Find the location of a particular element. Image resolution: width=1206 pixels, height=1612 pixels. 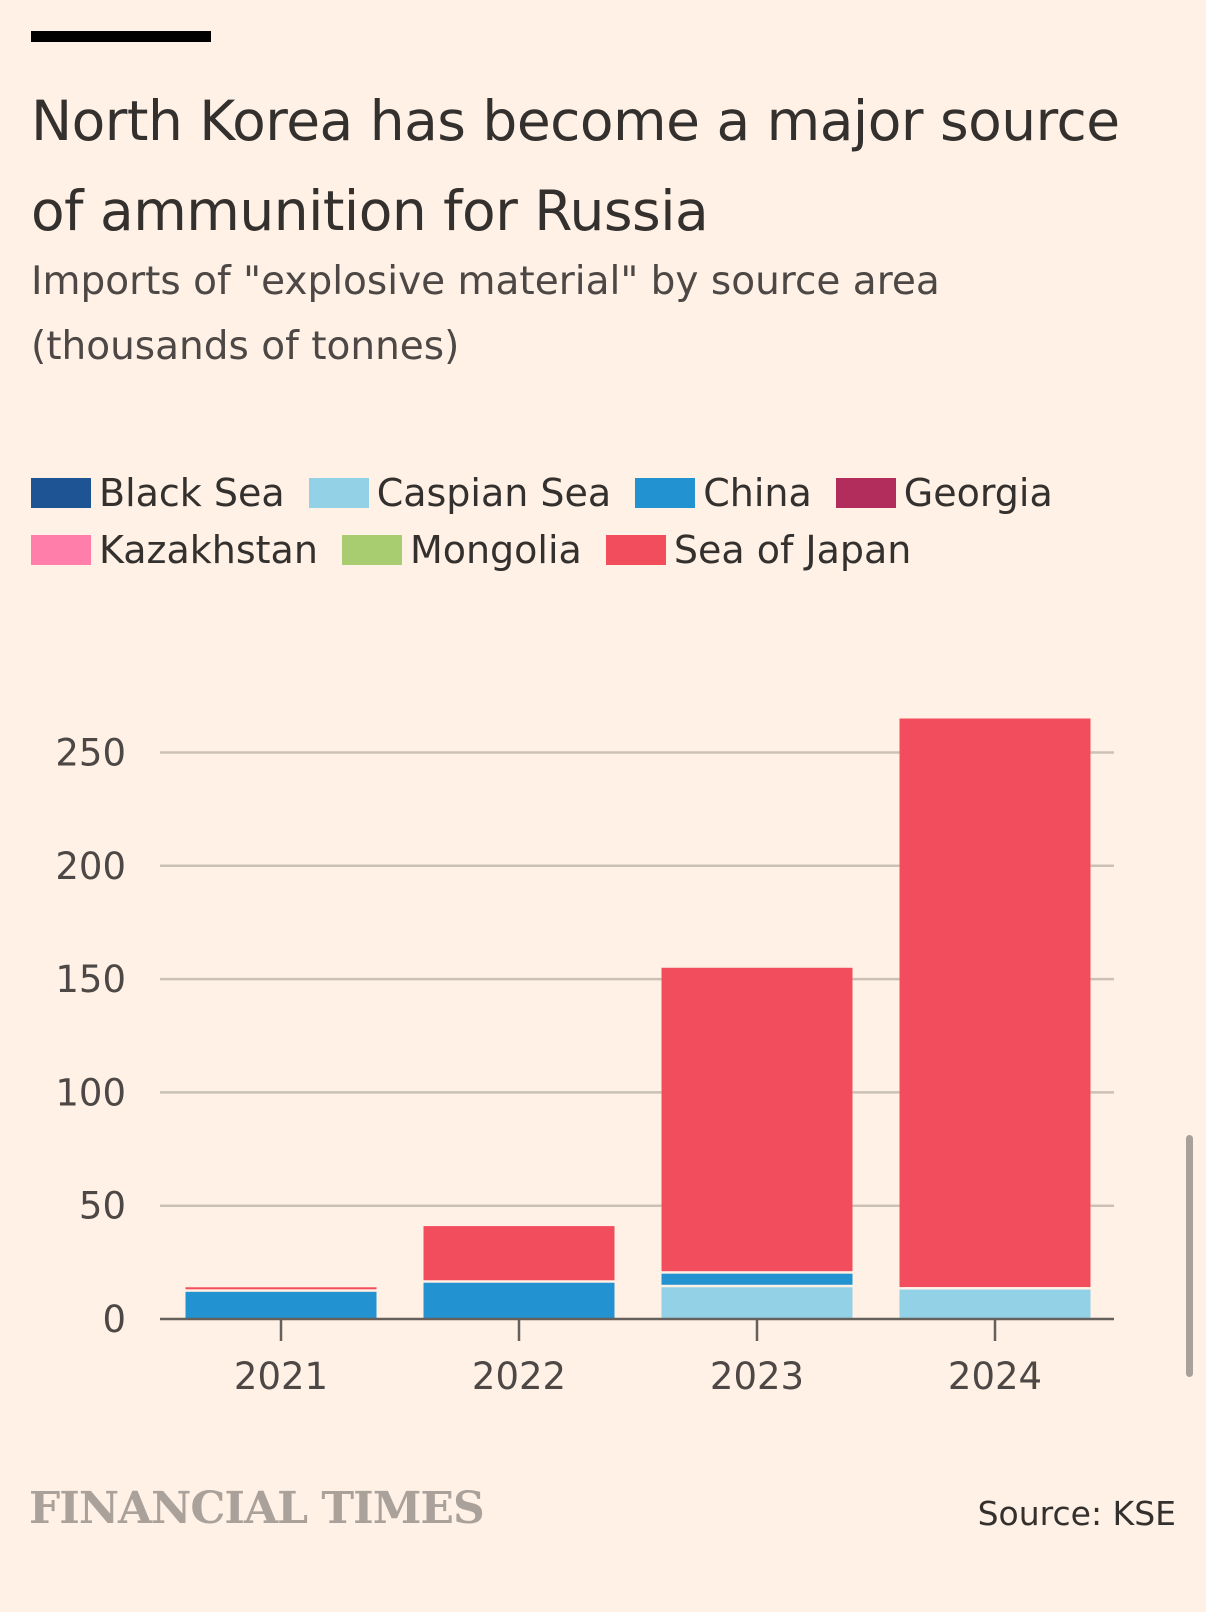

y-axis-ticks: 0 50 100 150 200 250 is located at coordinates (90, 1037).